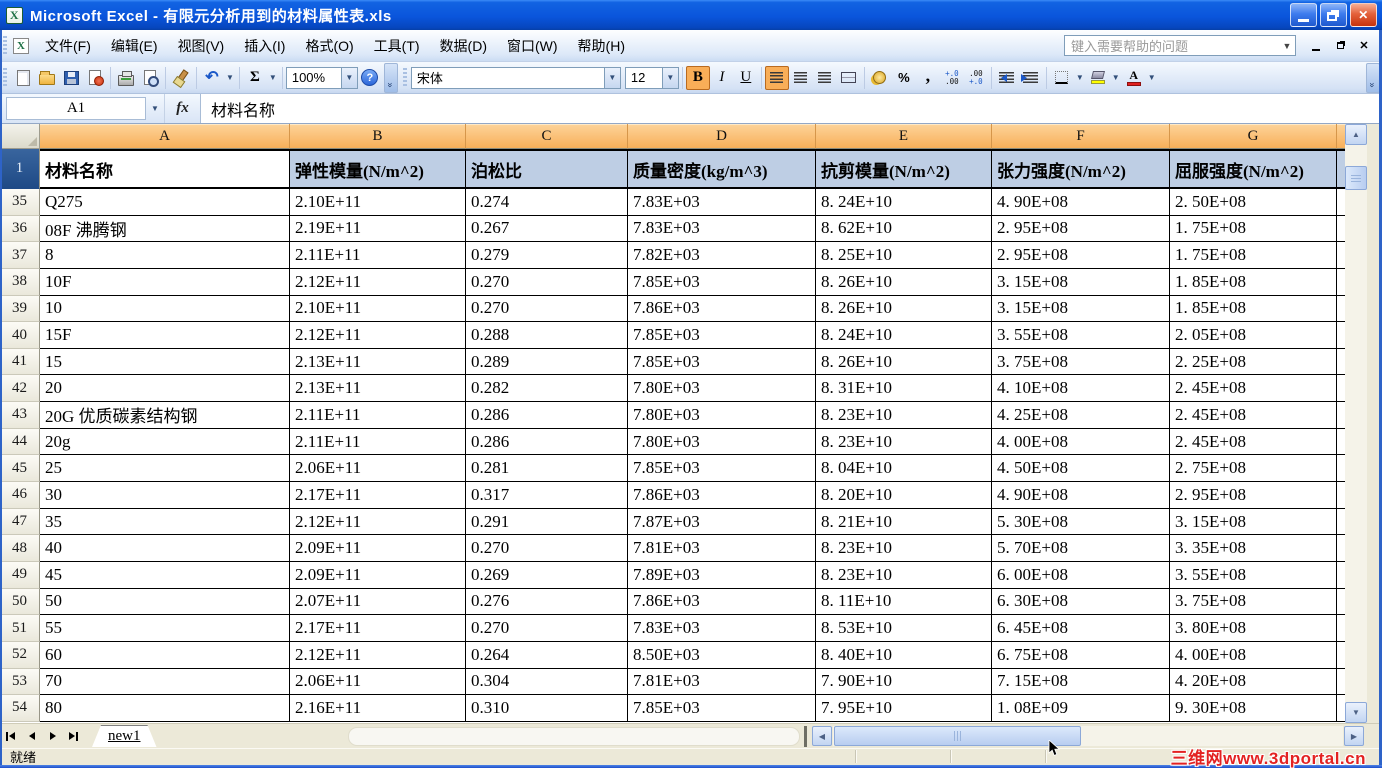  Describe the element at coordinates (378, 708) in the screenshot. I see `cell: 2.16E+11` at that location.